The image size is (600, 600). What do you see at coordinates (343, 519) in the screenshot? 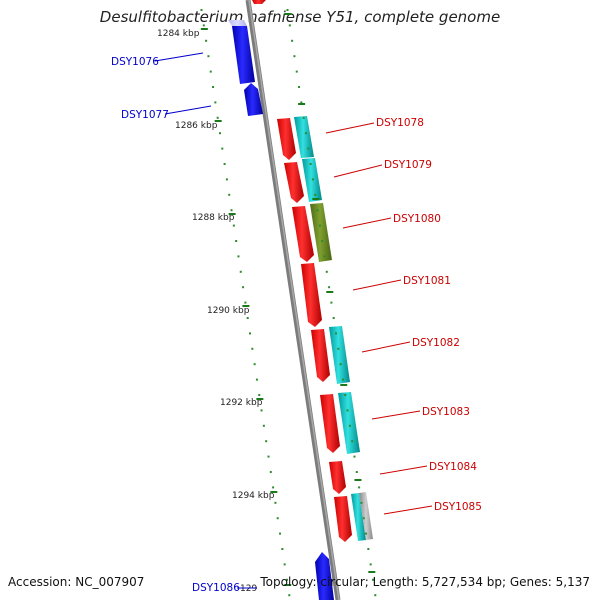
I see `gene-DSY1085-feature` at bounding box center [343, 519].